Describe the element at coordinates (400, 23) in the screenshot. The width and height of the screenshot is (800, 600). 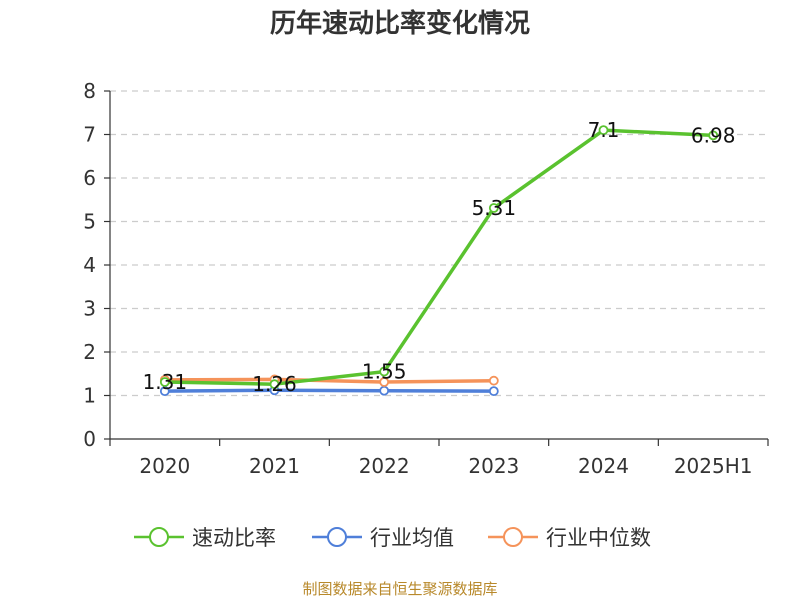
I see `chart-title: 历年速动比率变化情况` at that location.